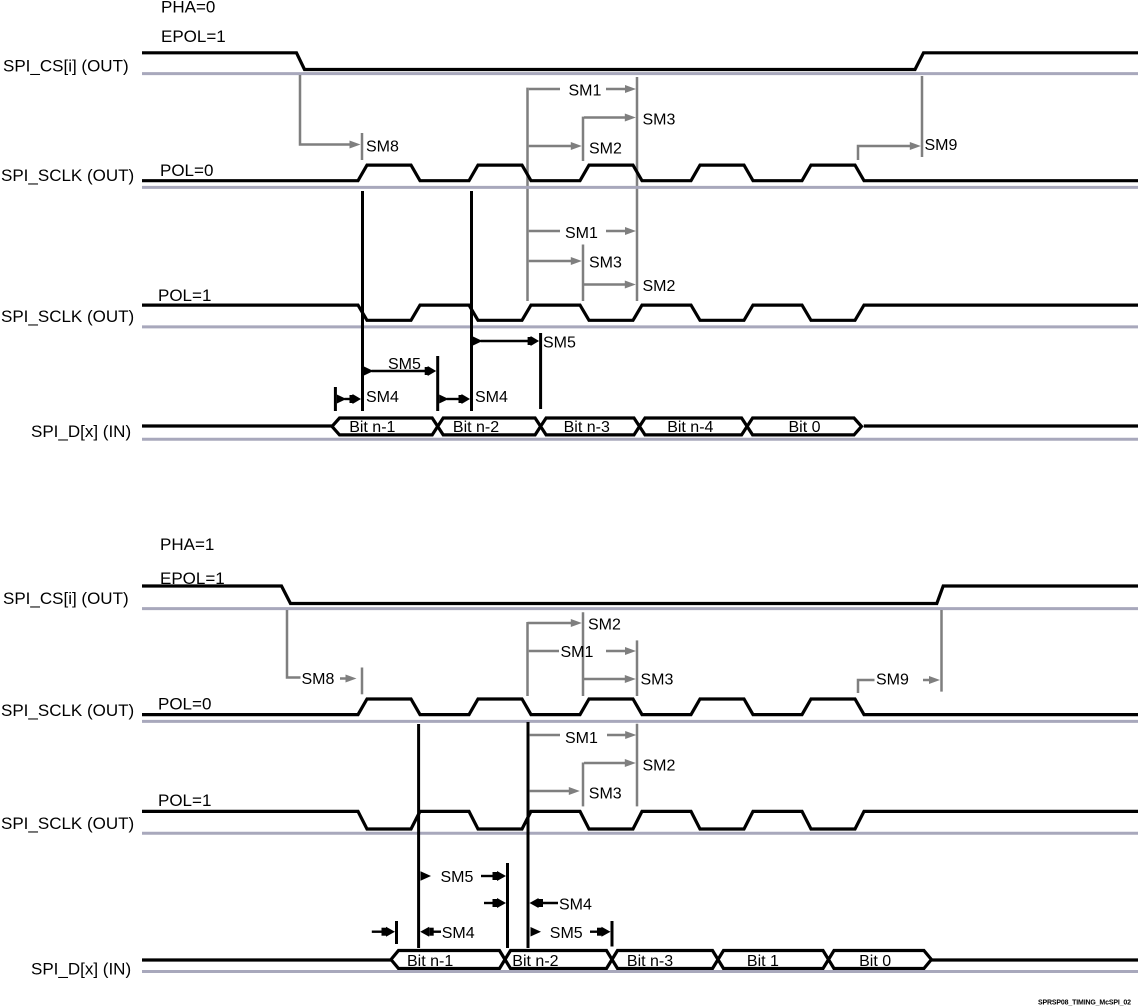  I want to click on svg-text: PHA=0, so click(188, 8).